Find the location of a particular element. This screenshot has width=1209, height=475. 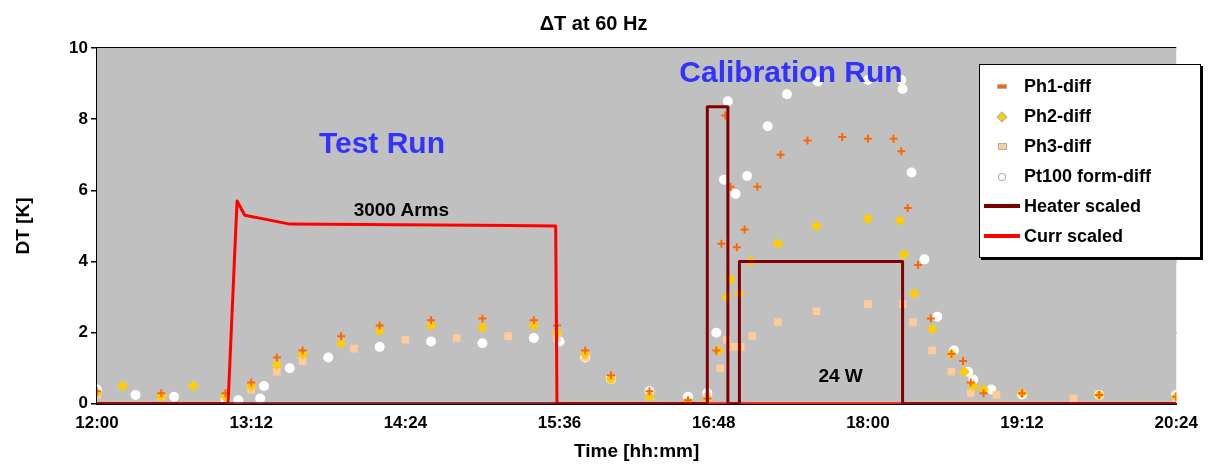

legend-label: Ph1-diff is located at coordinates (1057, 86).